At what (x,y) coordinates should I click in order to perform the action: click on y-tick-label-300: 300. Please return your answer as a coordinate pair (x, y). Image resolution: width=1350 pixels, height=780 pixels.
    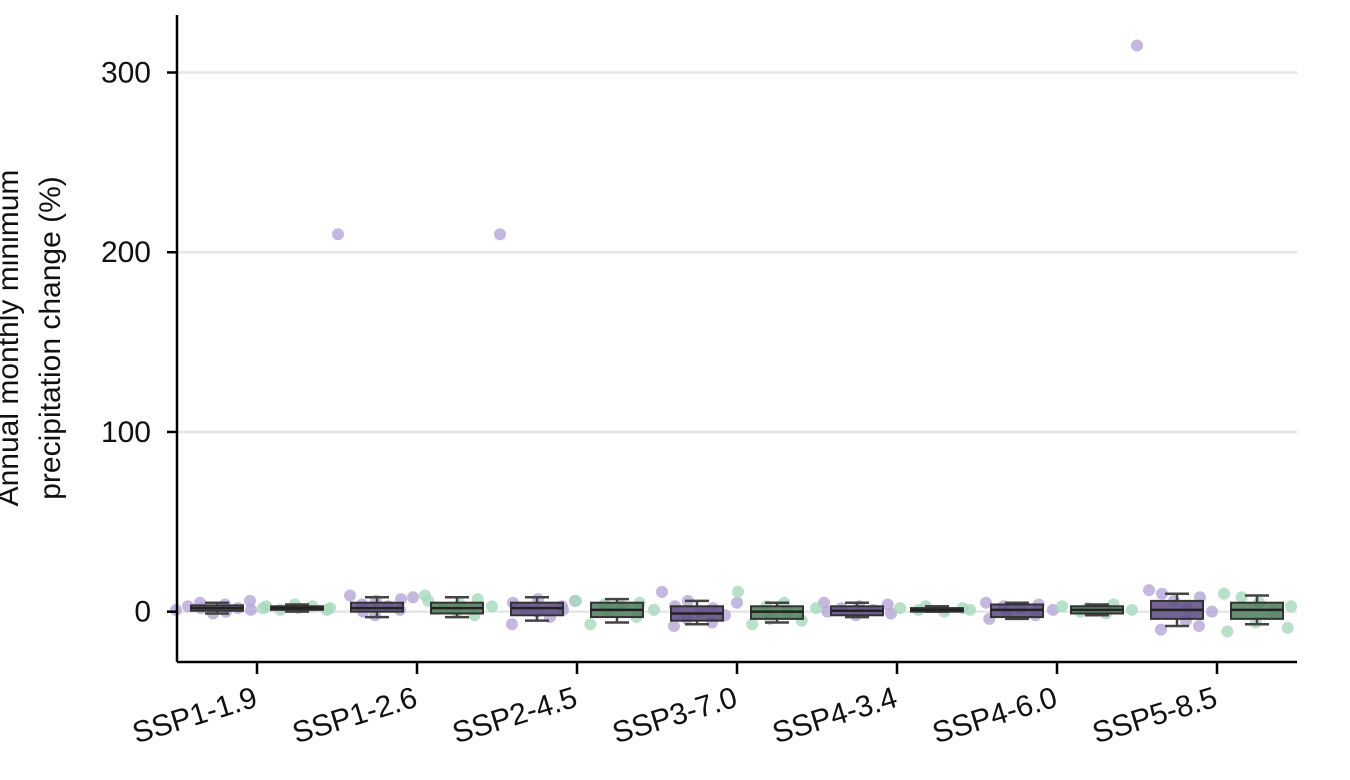
    Looking at the image, I should click on (126, 73).